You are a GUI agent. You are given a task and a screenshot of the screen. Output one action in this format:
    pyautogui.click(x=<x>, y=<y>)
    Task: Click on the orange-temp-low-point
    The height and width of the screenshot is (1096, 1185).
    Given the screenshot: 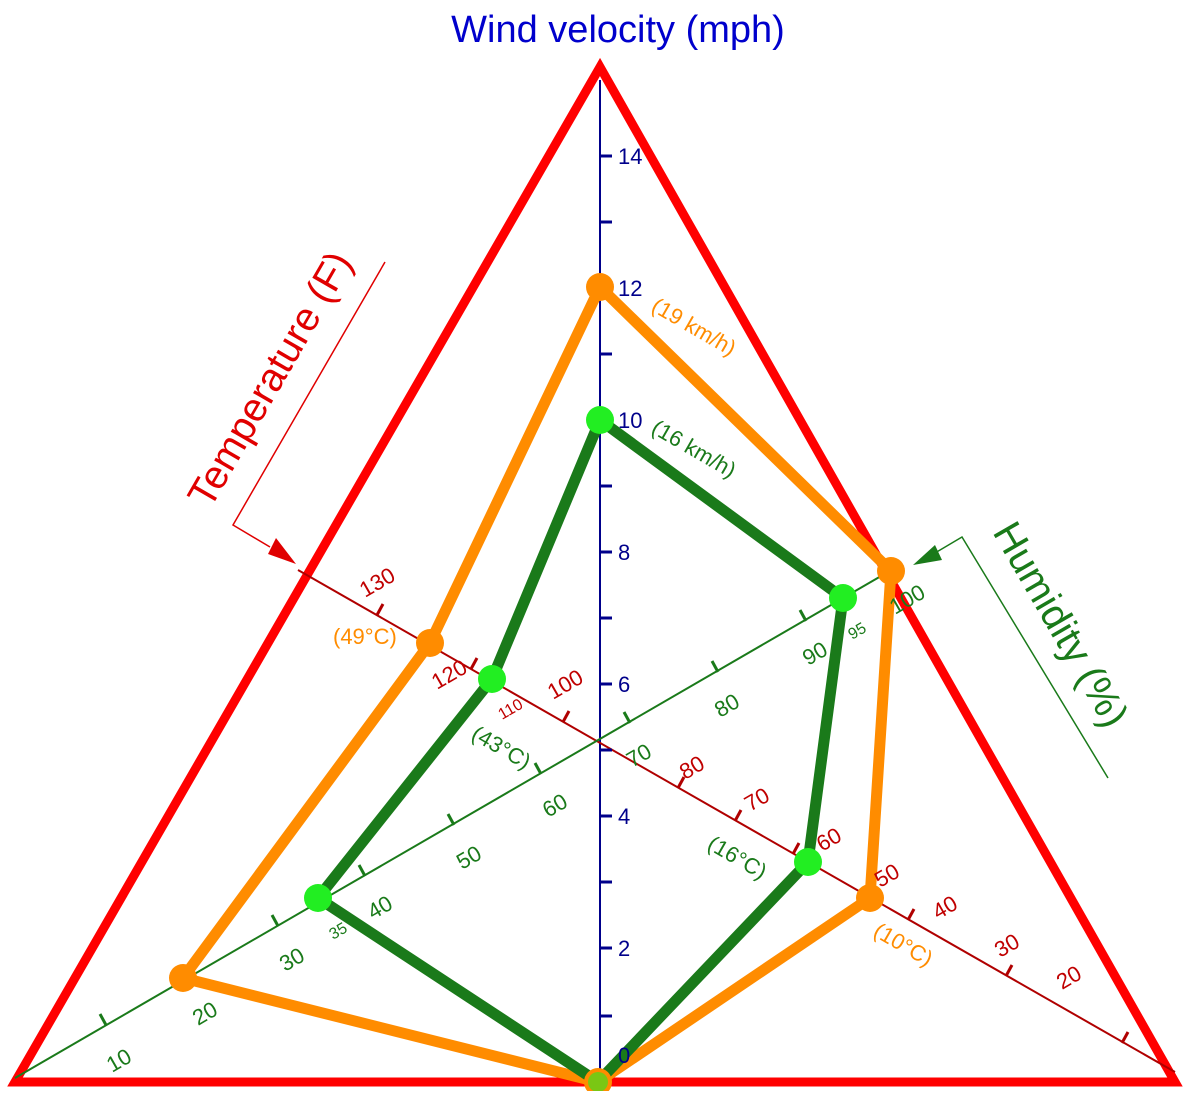 What is the action you would take?
    pyautogui.click(x=870, y=898)
    